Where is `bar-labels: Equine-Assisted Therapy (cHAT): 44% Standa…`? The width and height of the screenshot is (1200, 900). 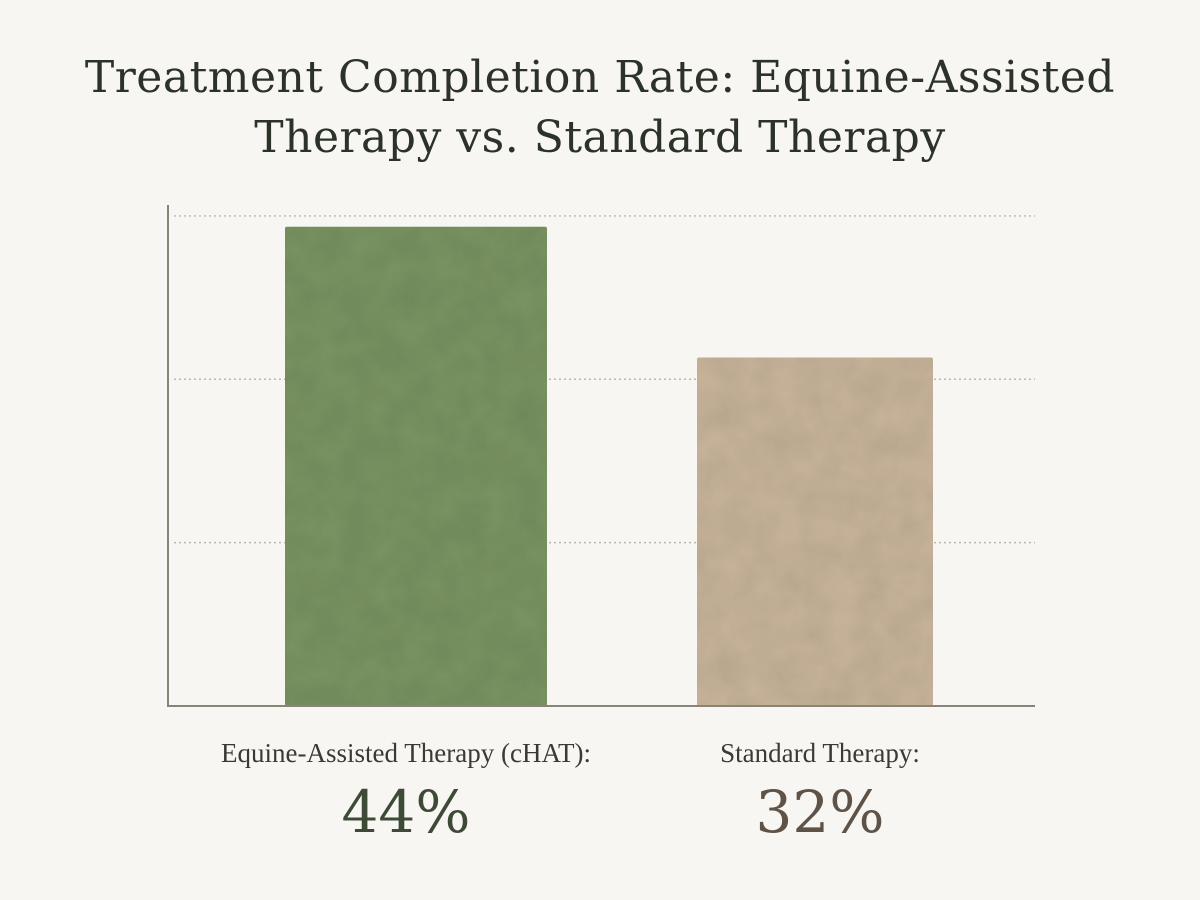 bar-labels: Equine-Assisted Therapy (cHAT): 44% Standa… is located at coordinates (570, 792).